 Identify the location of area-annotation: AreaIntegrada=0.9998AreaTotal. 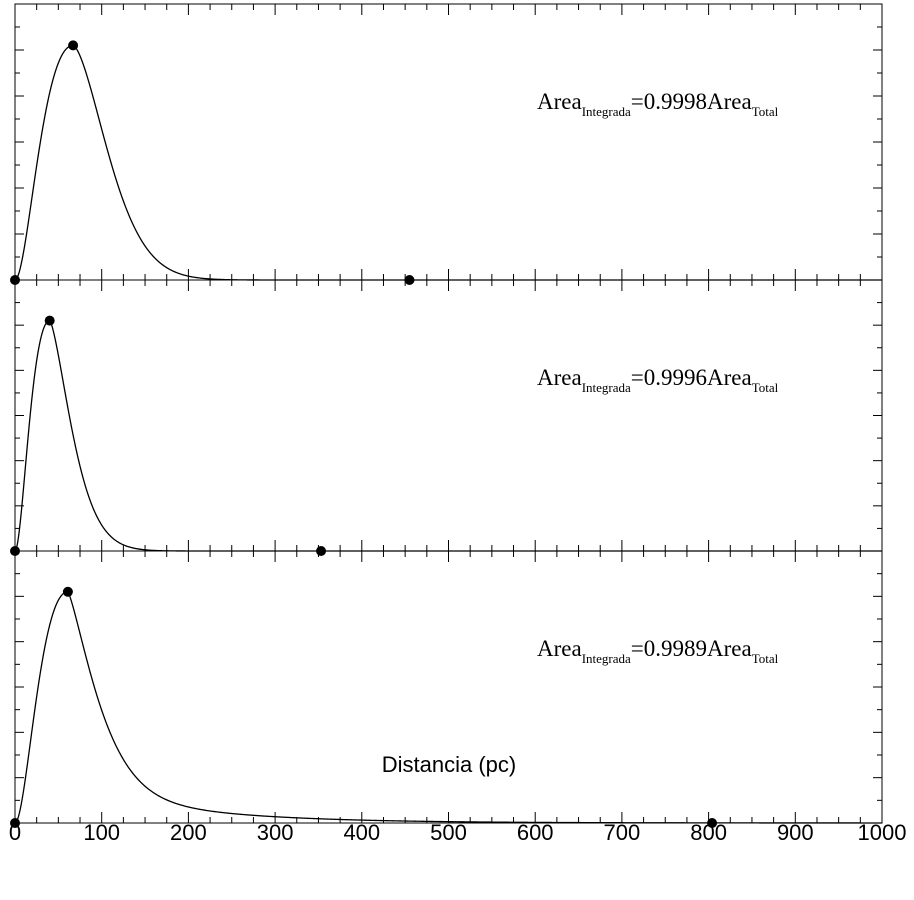
(658, 104).